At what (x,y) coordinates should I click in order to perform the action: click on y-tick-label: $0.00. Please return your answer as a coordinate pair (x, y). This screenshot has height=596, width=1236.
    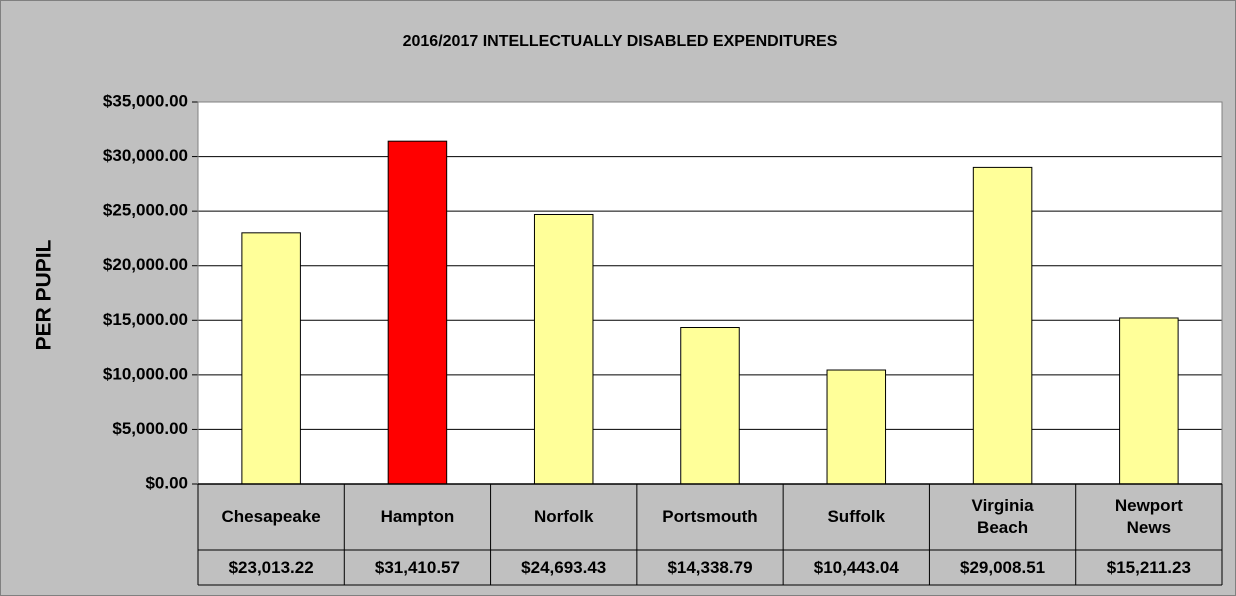
    Looking at the image, I should click on (166, 482).